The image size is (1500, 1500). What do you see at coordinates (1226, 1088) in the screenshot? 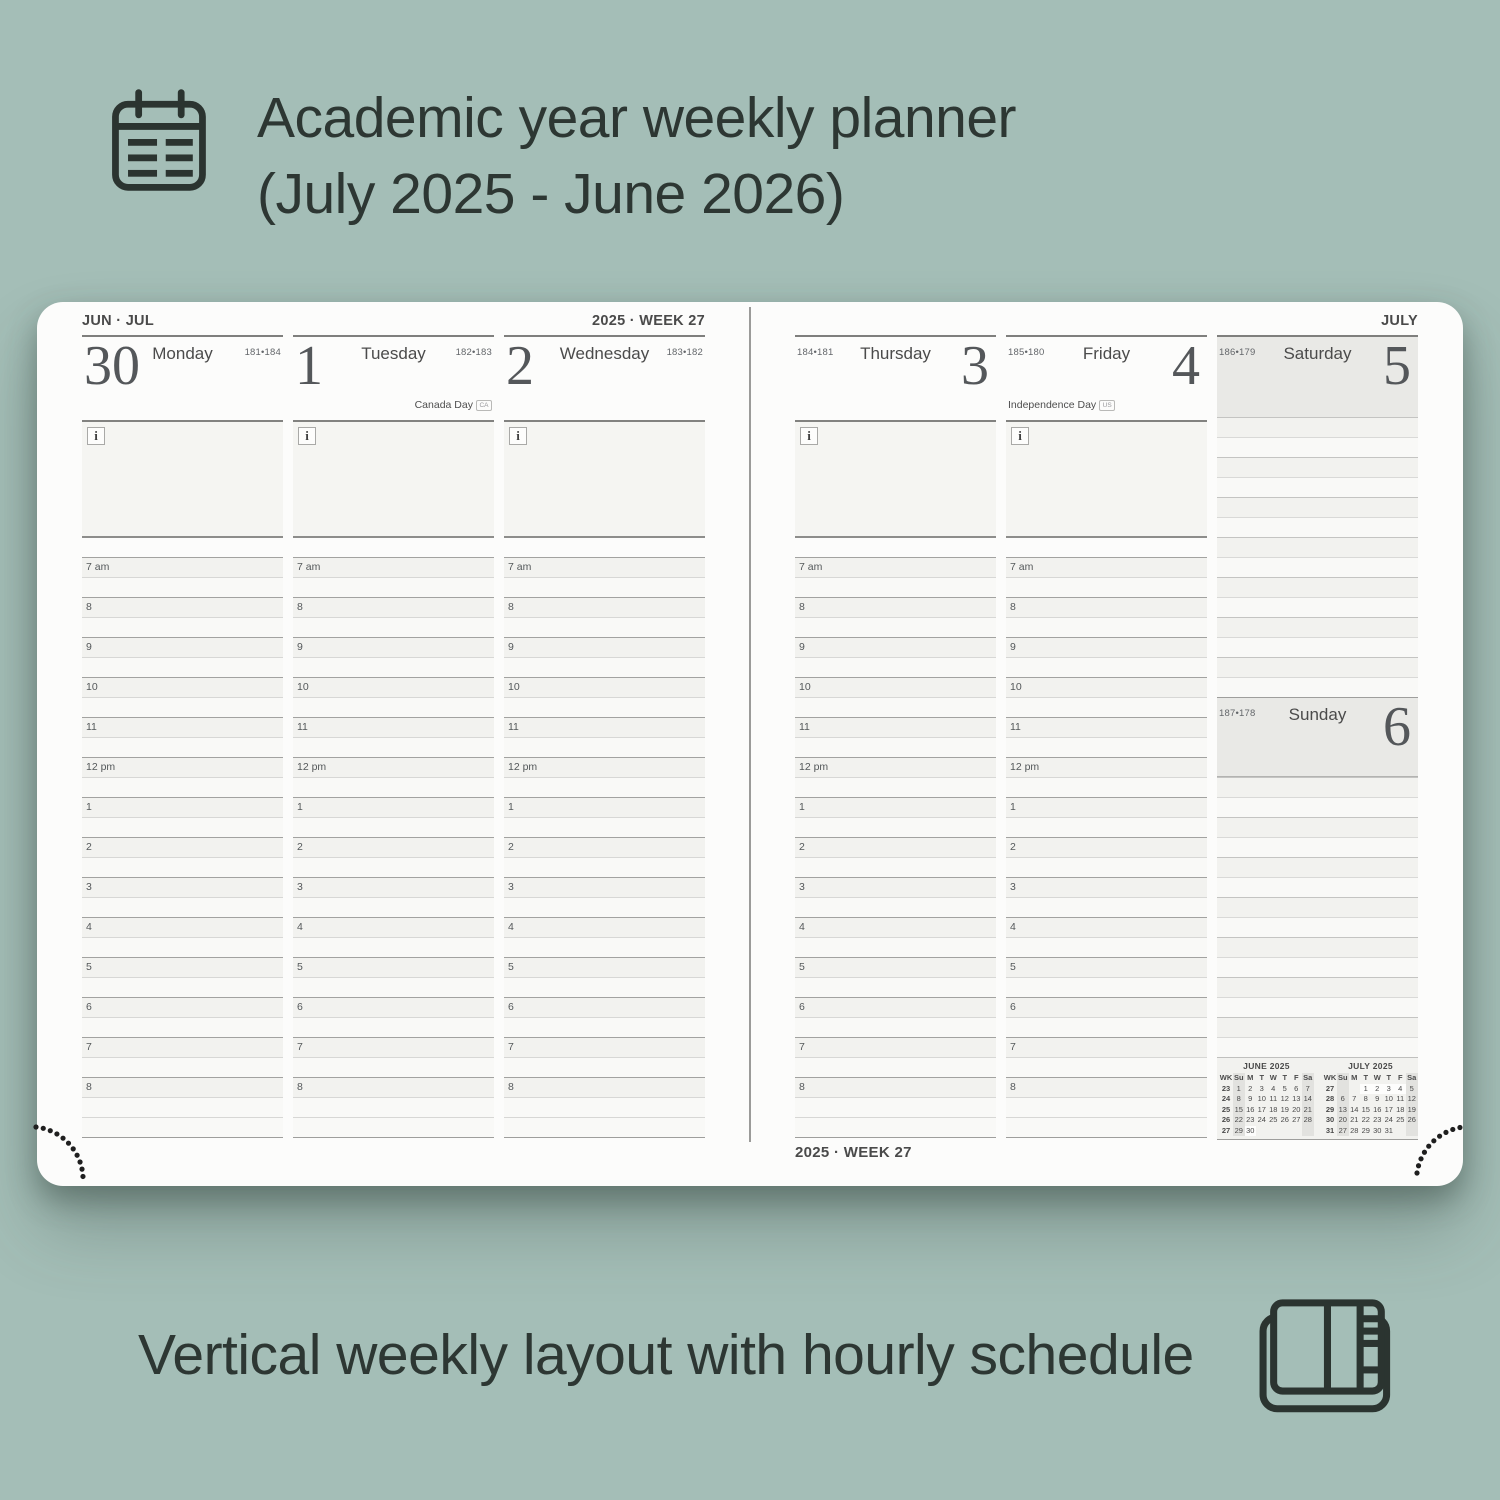
I see `mini-cal-week-number: 23` at bounding box center [1226, 1088].